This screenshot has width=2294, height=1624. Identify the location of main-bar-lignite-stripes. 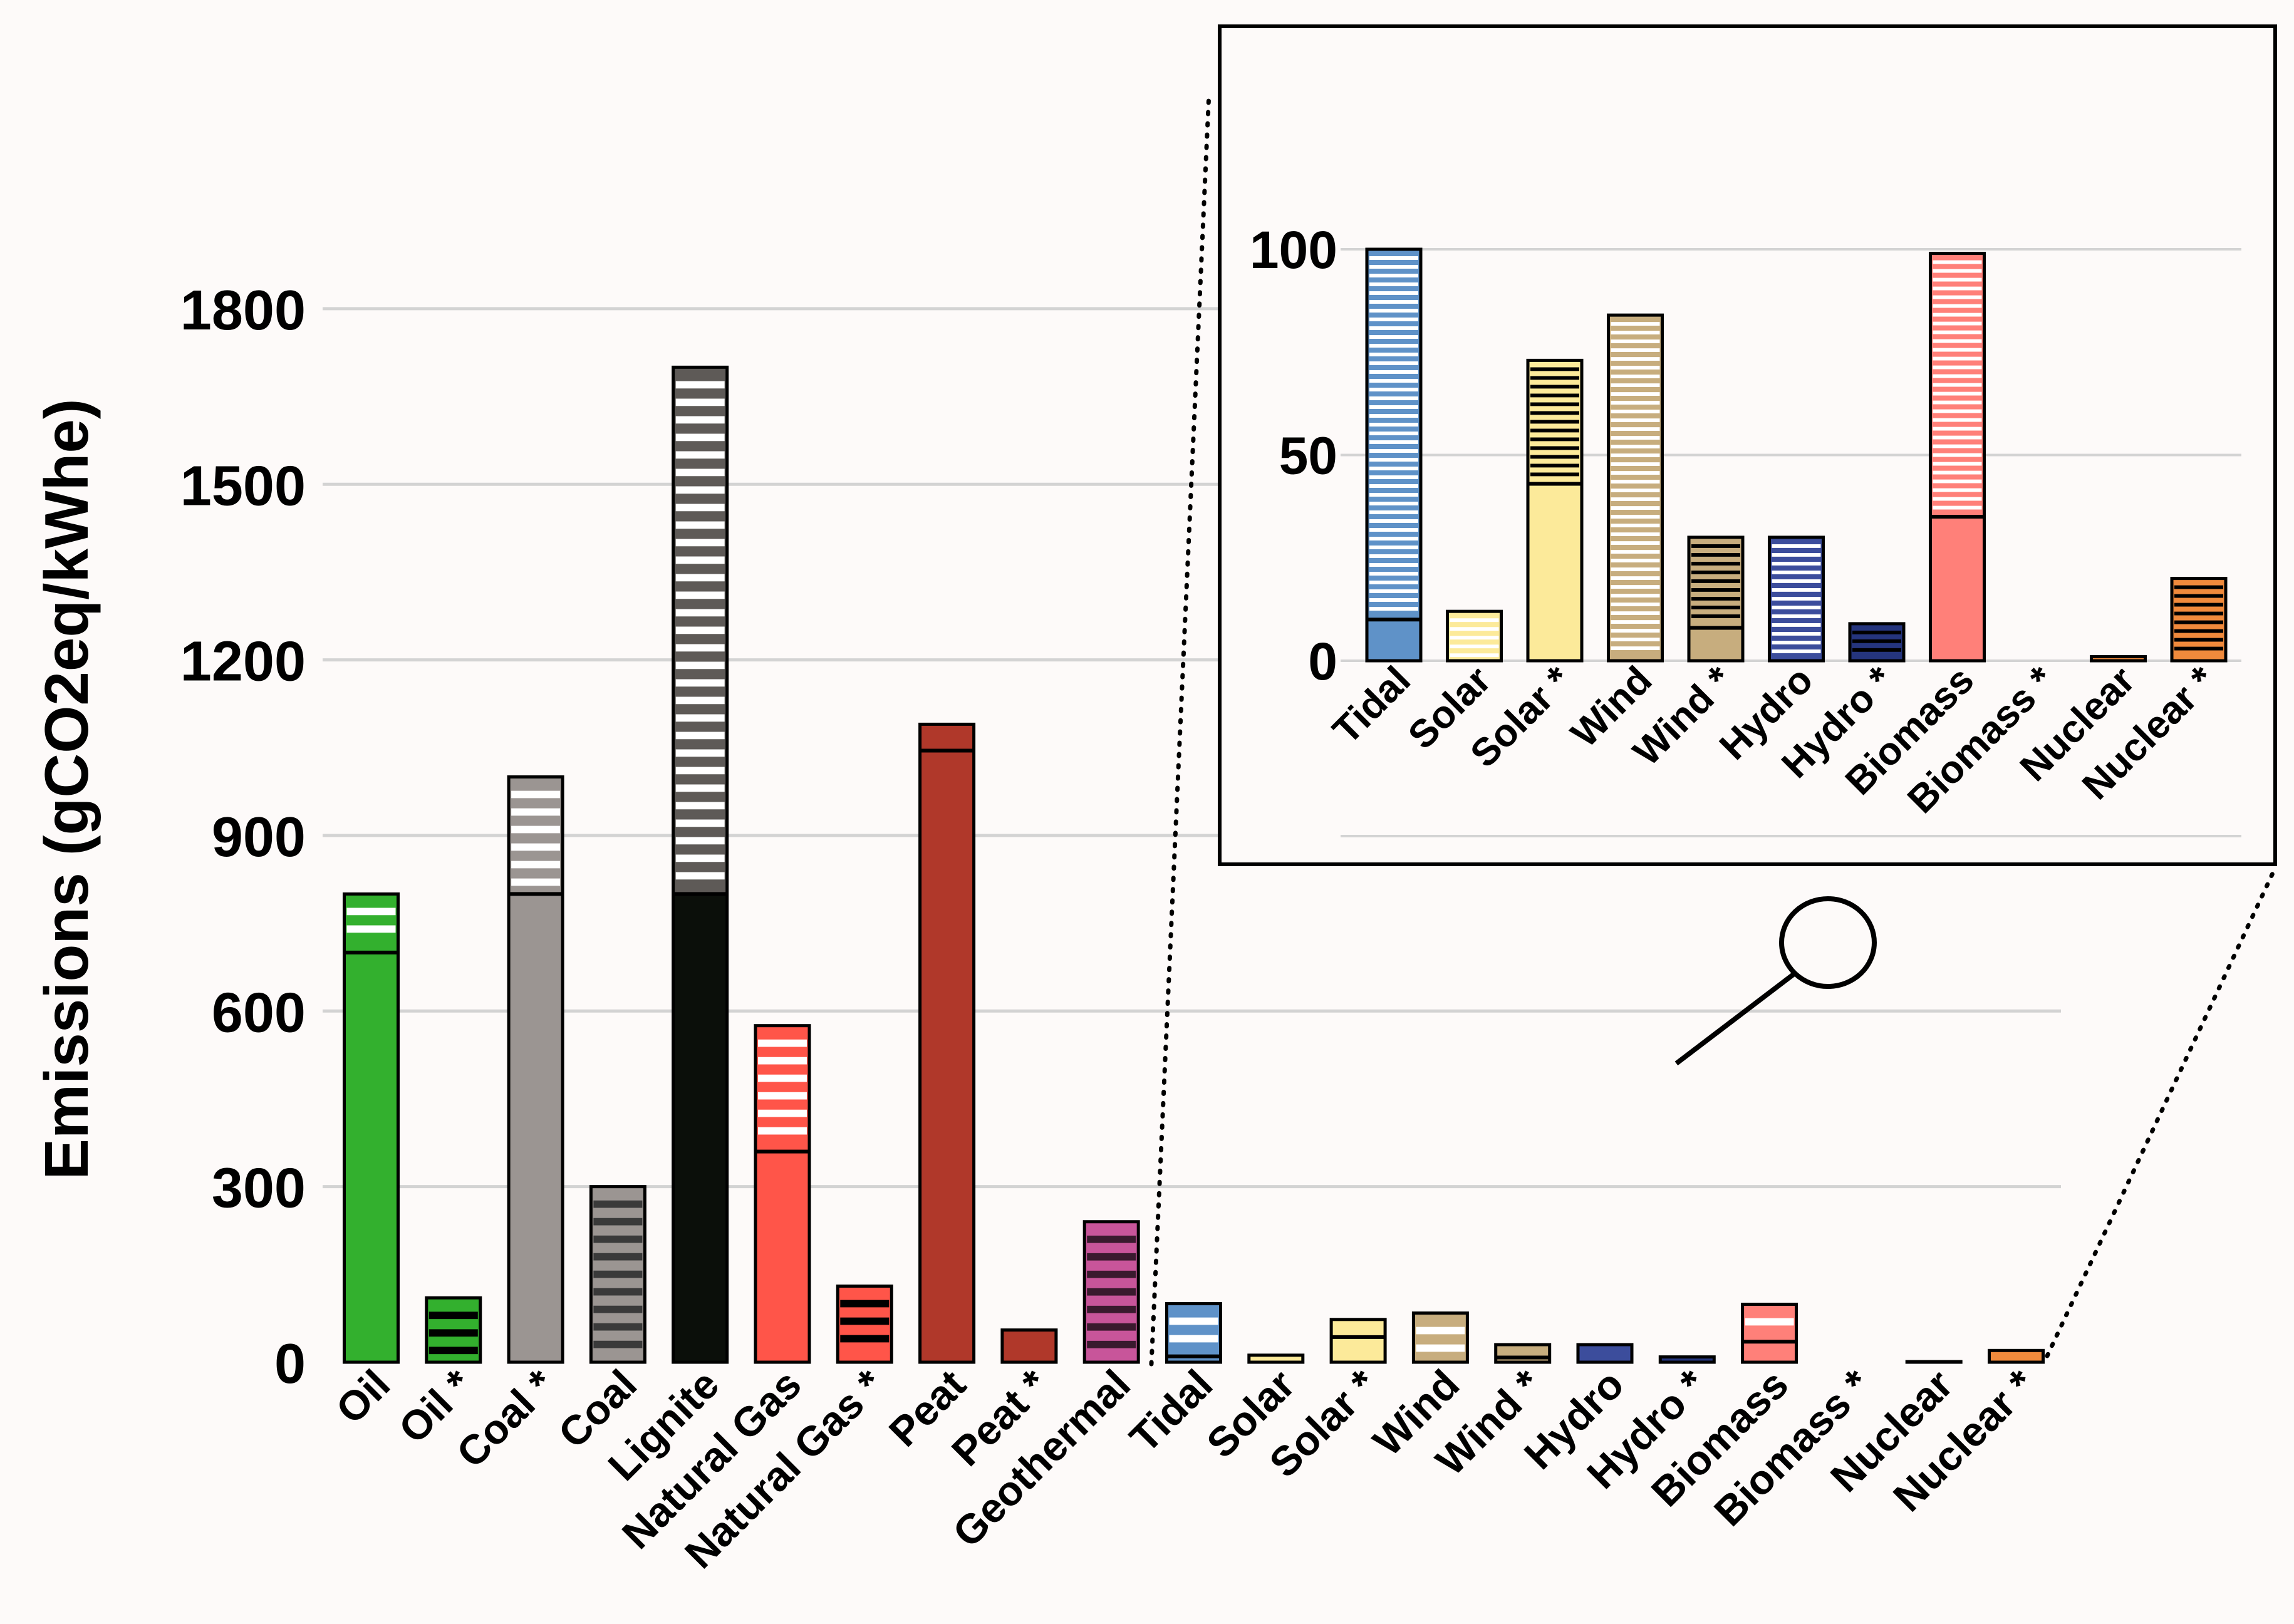
(700, 630).